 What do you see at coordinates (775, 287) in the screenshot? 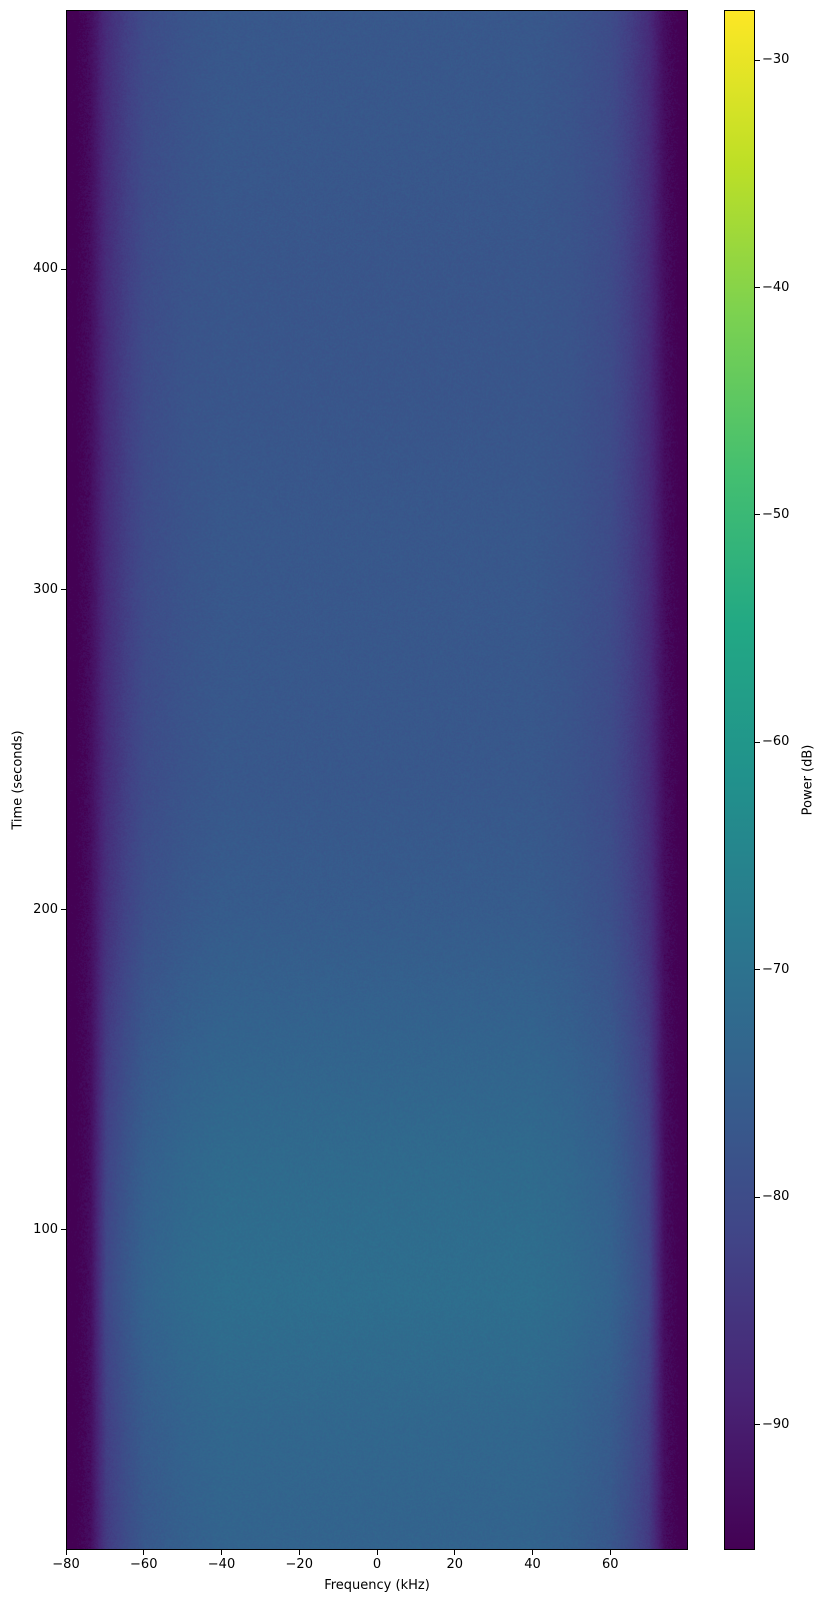
I see `colorbar-tick-label: −40` at bounding box center [775, 287].